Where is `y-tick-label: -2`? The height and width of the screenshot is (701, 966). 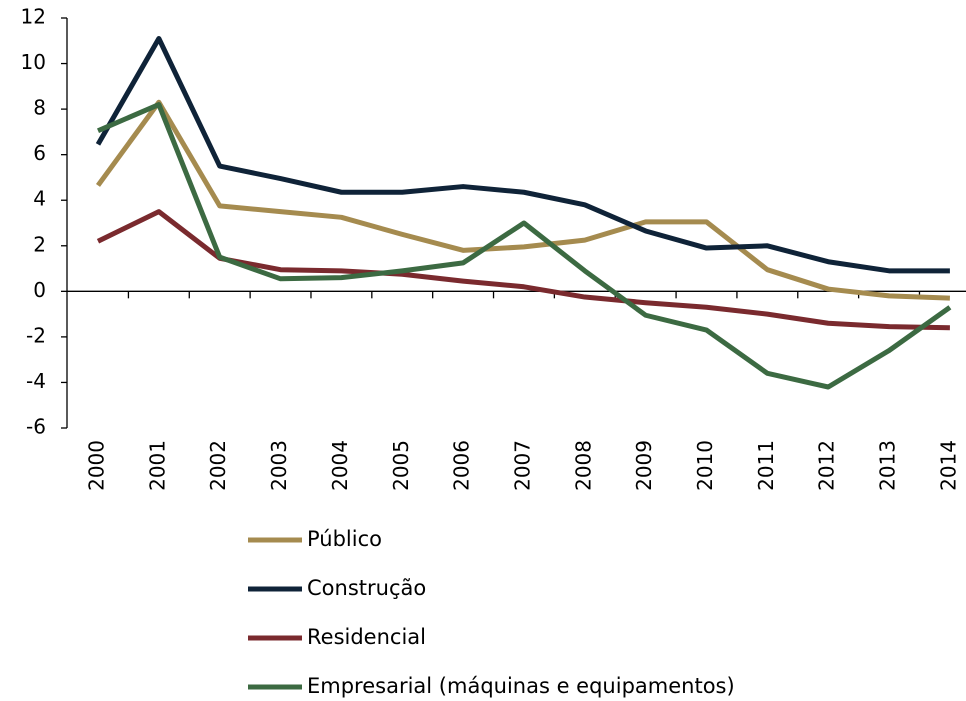 y-tick-label: -2 is located at coordinates (36, 335).